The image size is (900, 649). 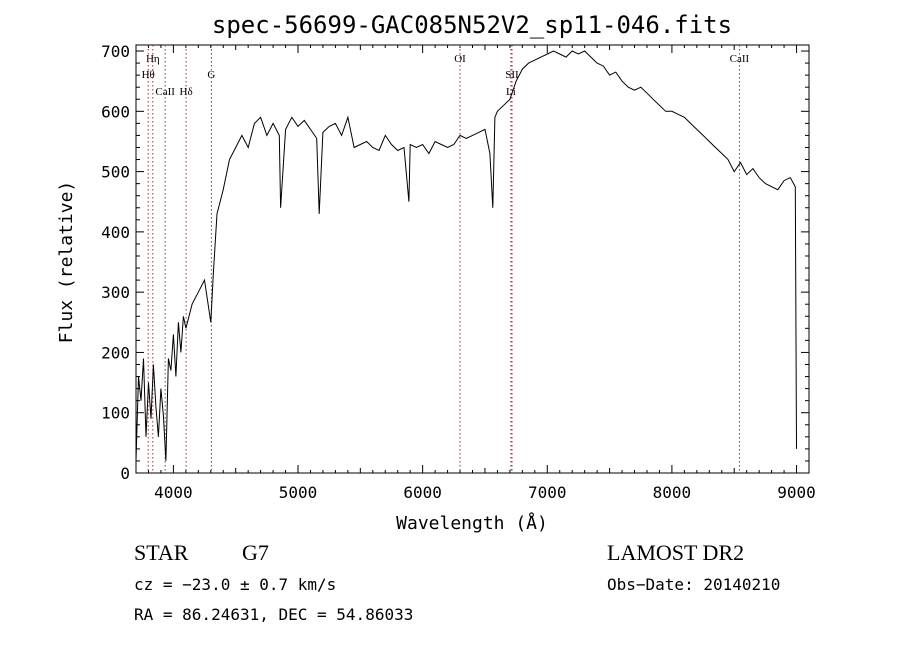 I want to click on x-tick-label: 5000, so click(x=298, y=492).